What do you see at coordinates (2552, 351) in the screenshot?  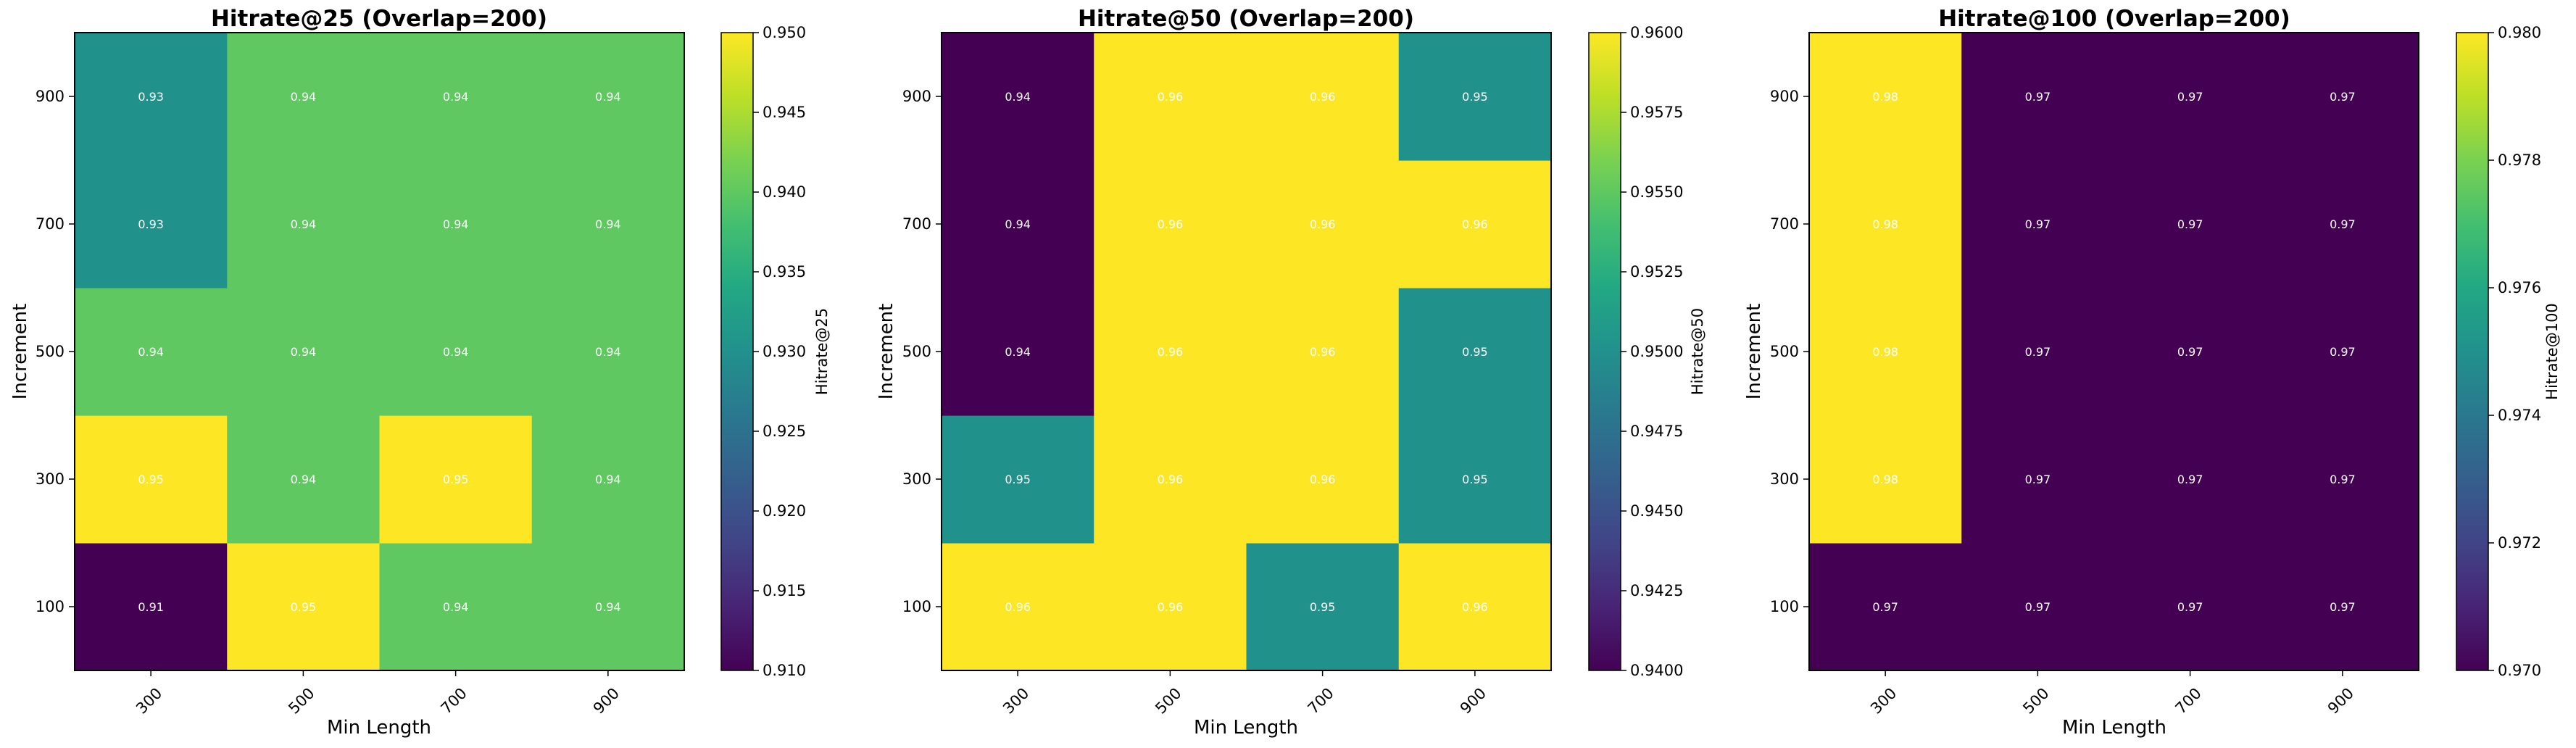 I see `colorbar-label-3: Hitrate@100` at bounding box center [2552, 351].